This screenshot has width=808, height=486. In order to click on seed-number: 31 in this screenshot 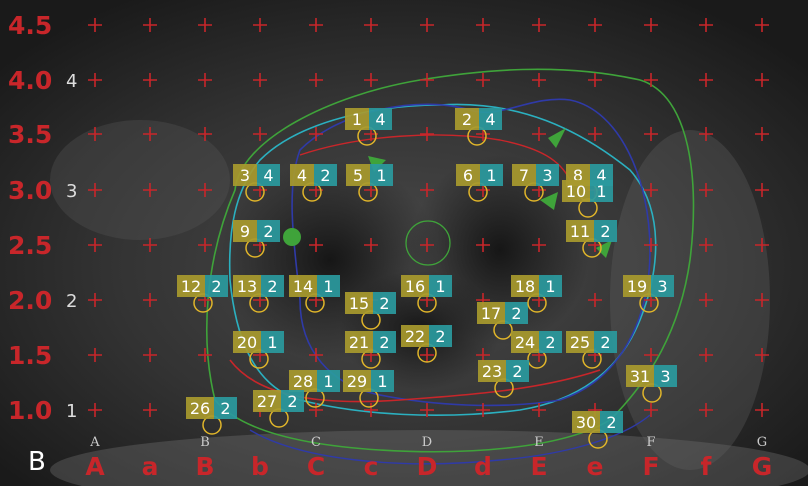, I will do `click(640, 376)`.